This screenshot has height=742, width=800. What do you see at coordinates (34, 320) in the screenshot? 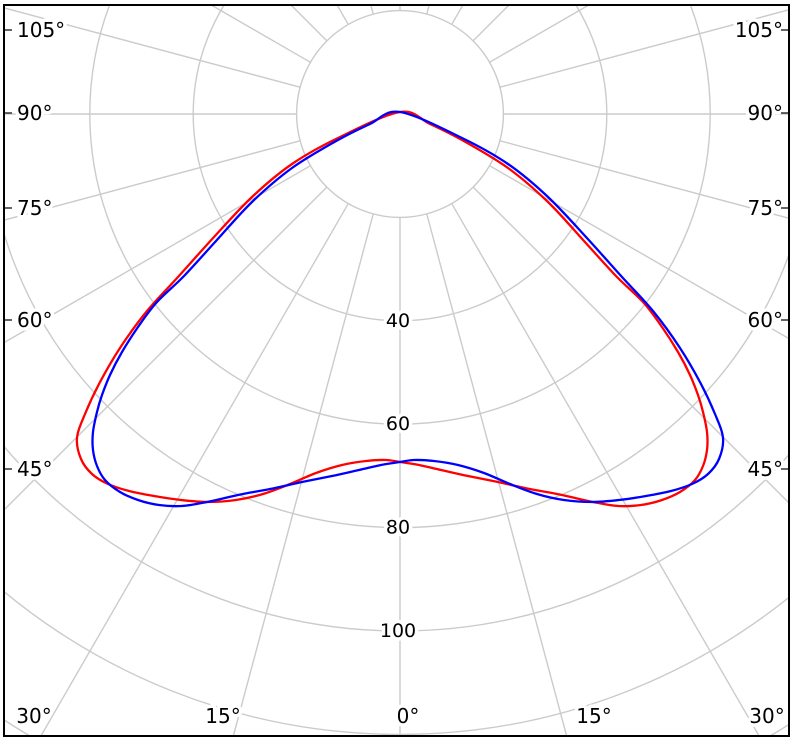
I see `angle-label-left-60: 60°` at bounding box center [34, 320].